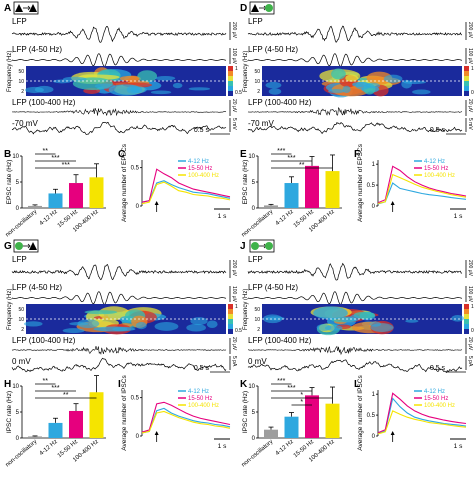 The width and height of the screenshot is (474, 479). Describe the element at coordinates (235, 319) in the screenshot. I see `colorbar: 10.5` at that location.